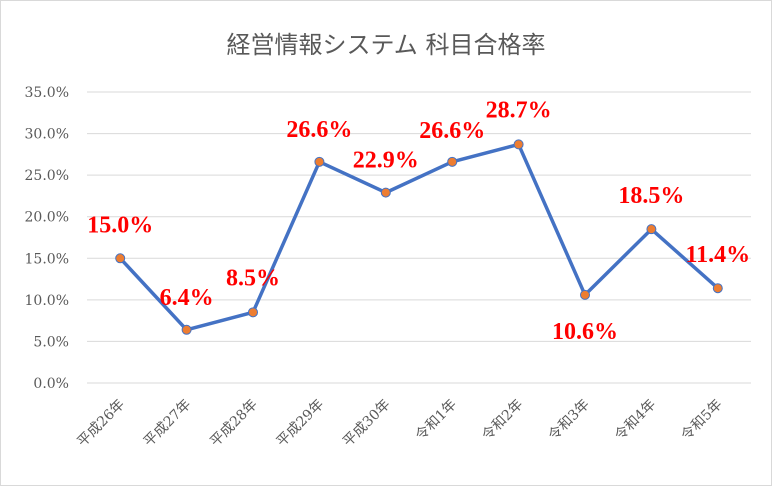 The height and width of the screenshot is (486, 772). Describe the element at coordinates (585, 332) in the screenshot. I see `data-label: 10.6%` at that location.